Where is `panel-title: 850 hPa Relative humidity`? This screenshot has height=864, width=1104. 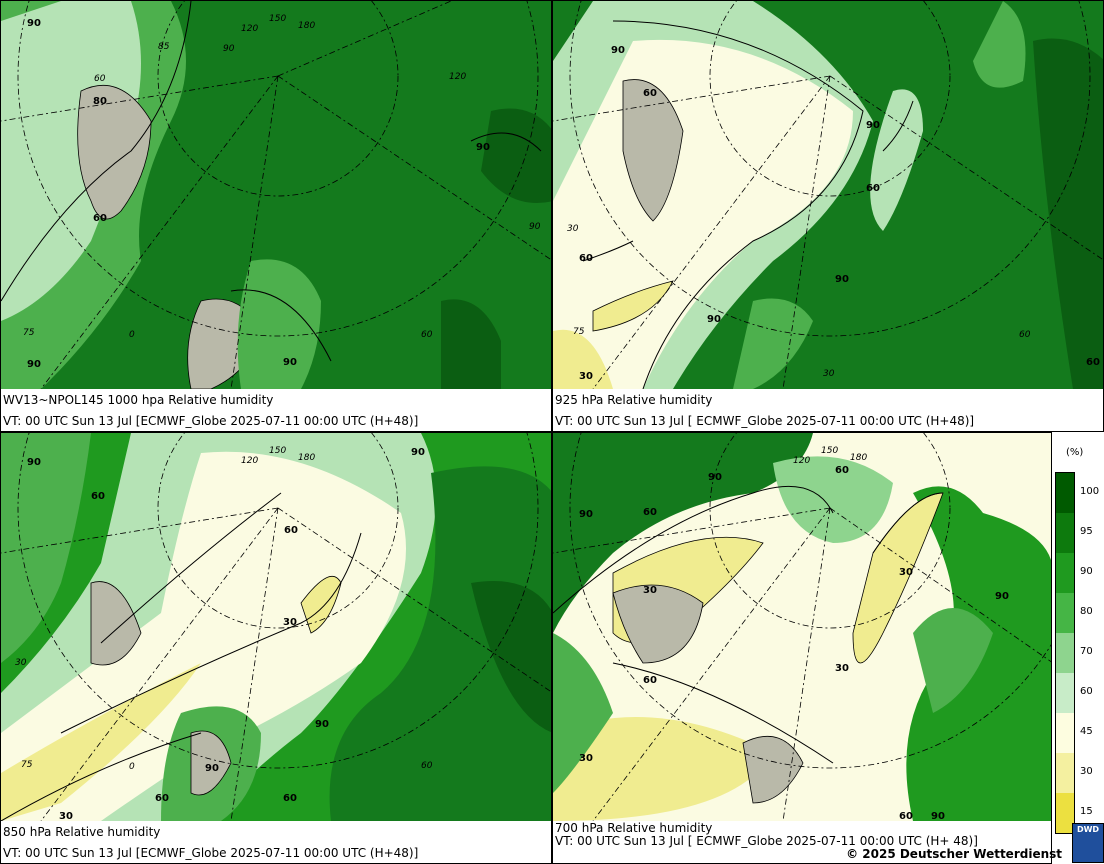 panel-title: 850 hPa Relative humidity is located at coordinates (82, 832).